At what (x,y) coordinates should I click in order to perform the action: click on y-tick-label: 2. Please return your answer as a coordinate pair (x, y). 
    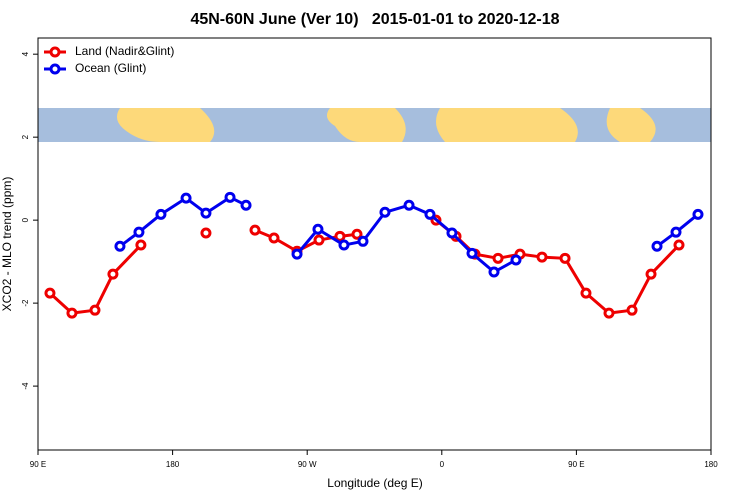
    Looking at the image, I should click on (25, 136).